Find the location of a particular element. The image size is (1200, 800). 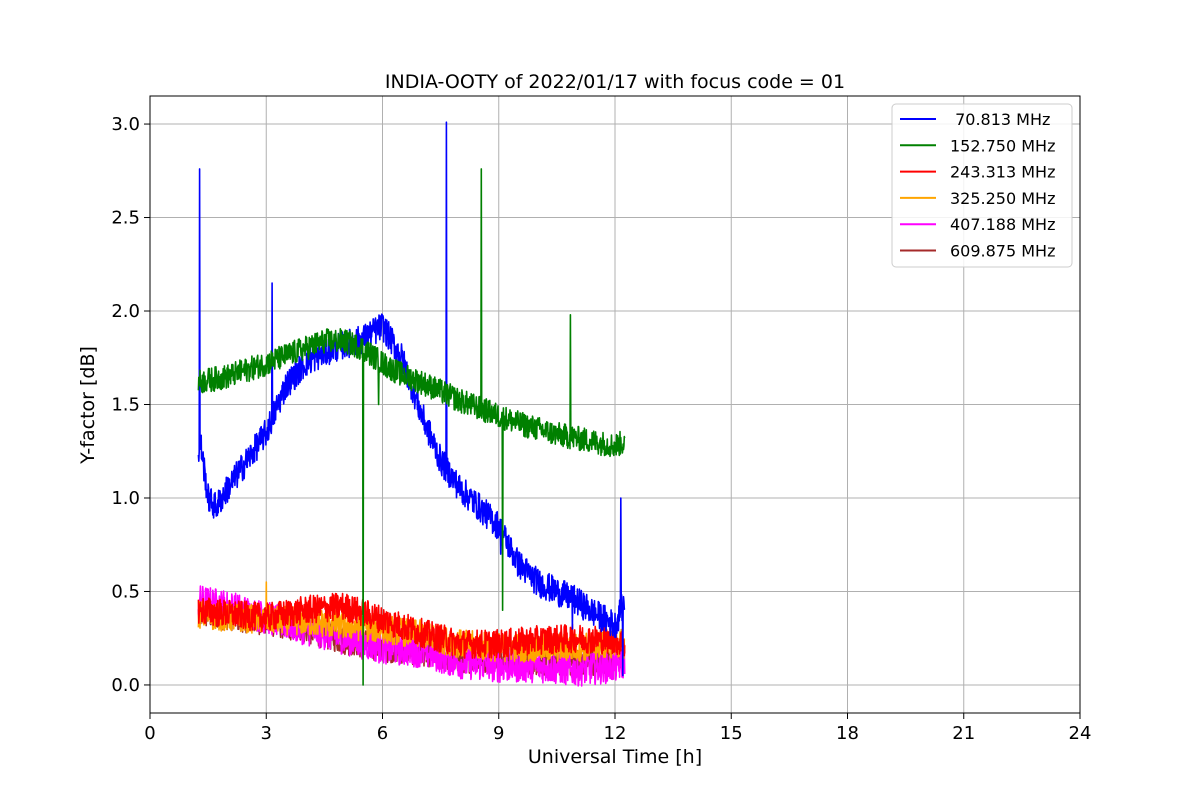

x-tick-label: 6 is located at coordinates (382, 733).